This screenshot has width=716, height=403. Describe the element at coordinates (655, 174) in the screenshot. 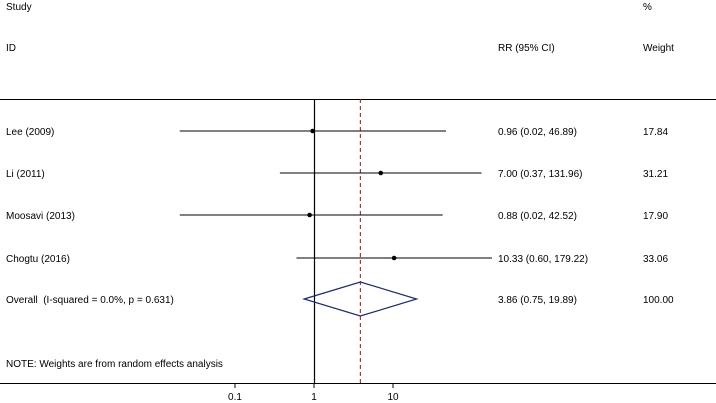

I see `weight-text: 31.21` at that location.